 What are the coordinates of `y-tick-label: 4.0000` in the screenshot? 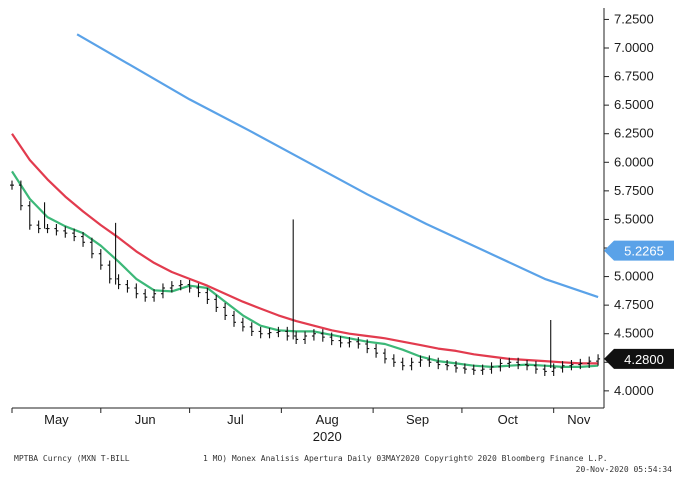 It's located at (634, 390).